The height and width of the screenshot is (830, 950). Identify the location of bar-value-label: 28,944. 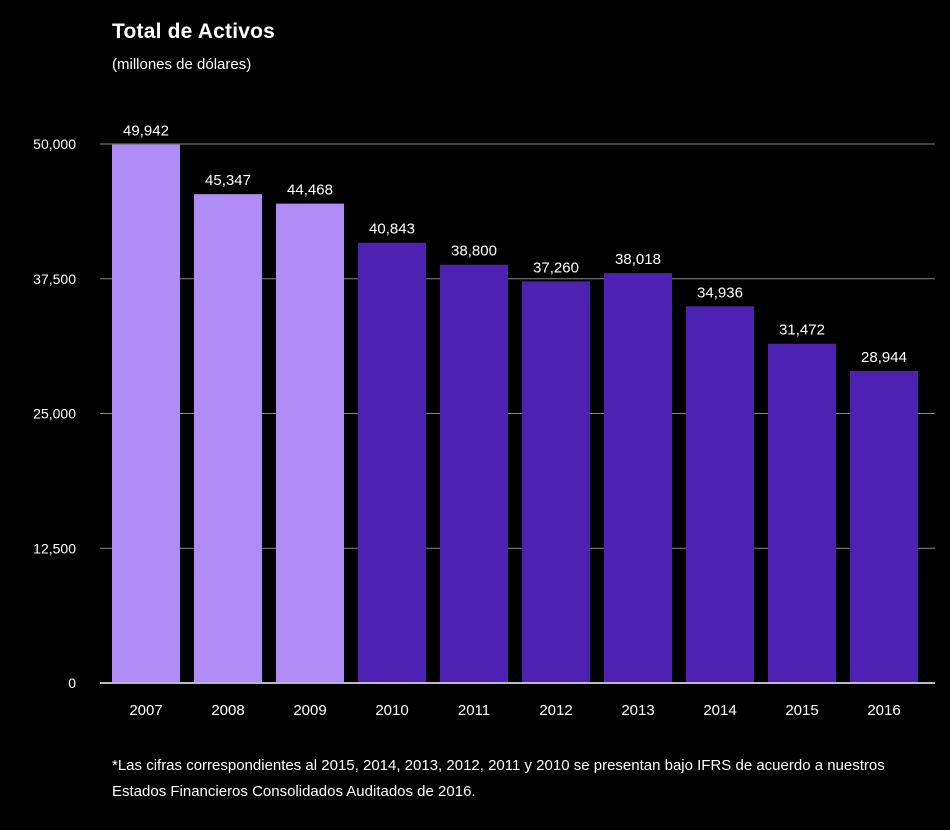
(884, 357).